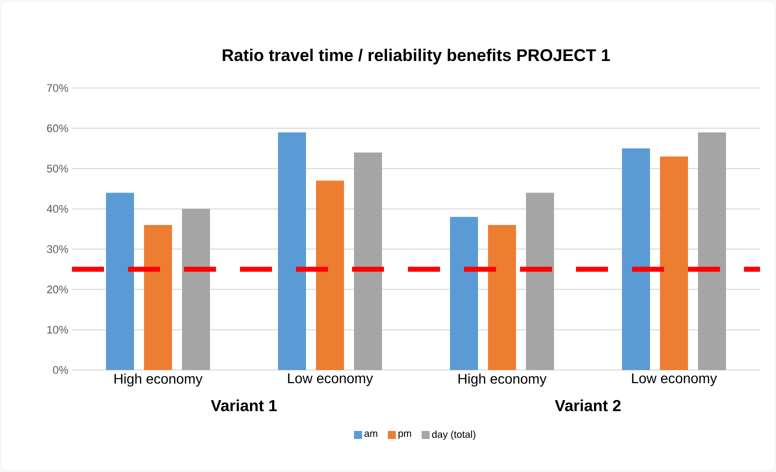 The image size is (776, 472). What do you see at coordinates (371, 434) in the screenshot?
I see `legend-label: am` at bounding box center [371, 434].